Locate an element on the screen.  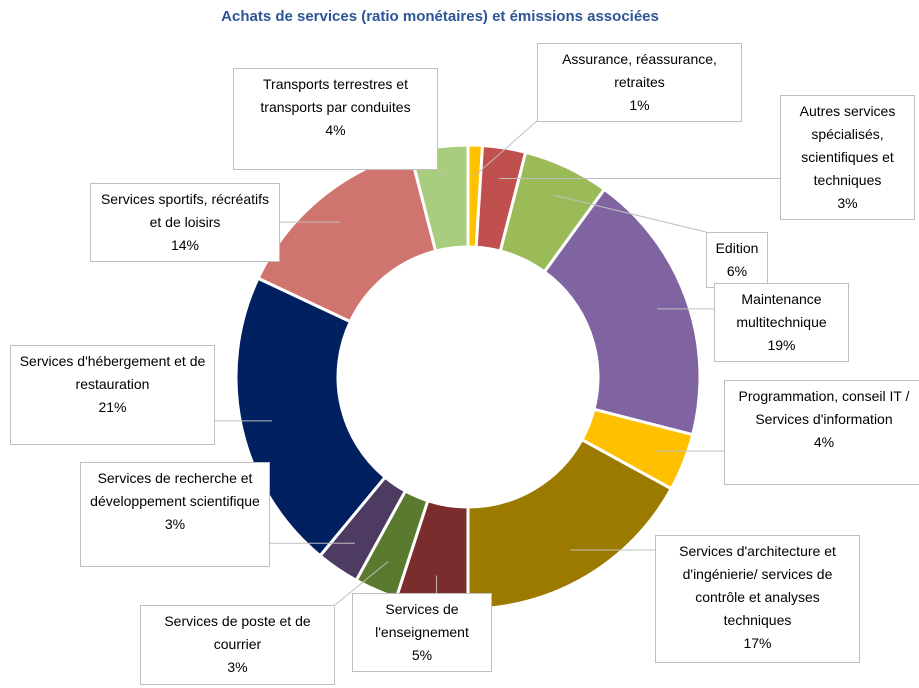
data-label: Maintenance multitechnique 19% is located at coordinates (781, 322).